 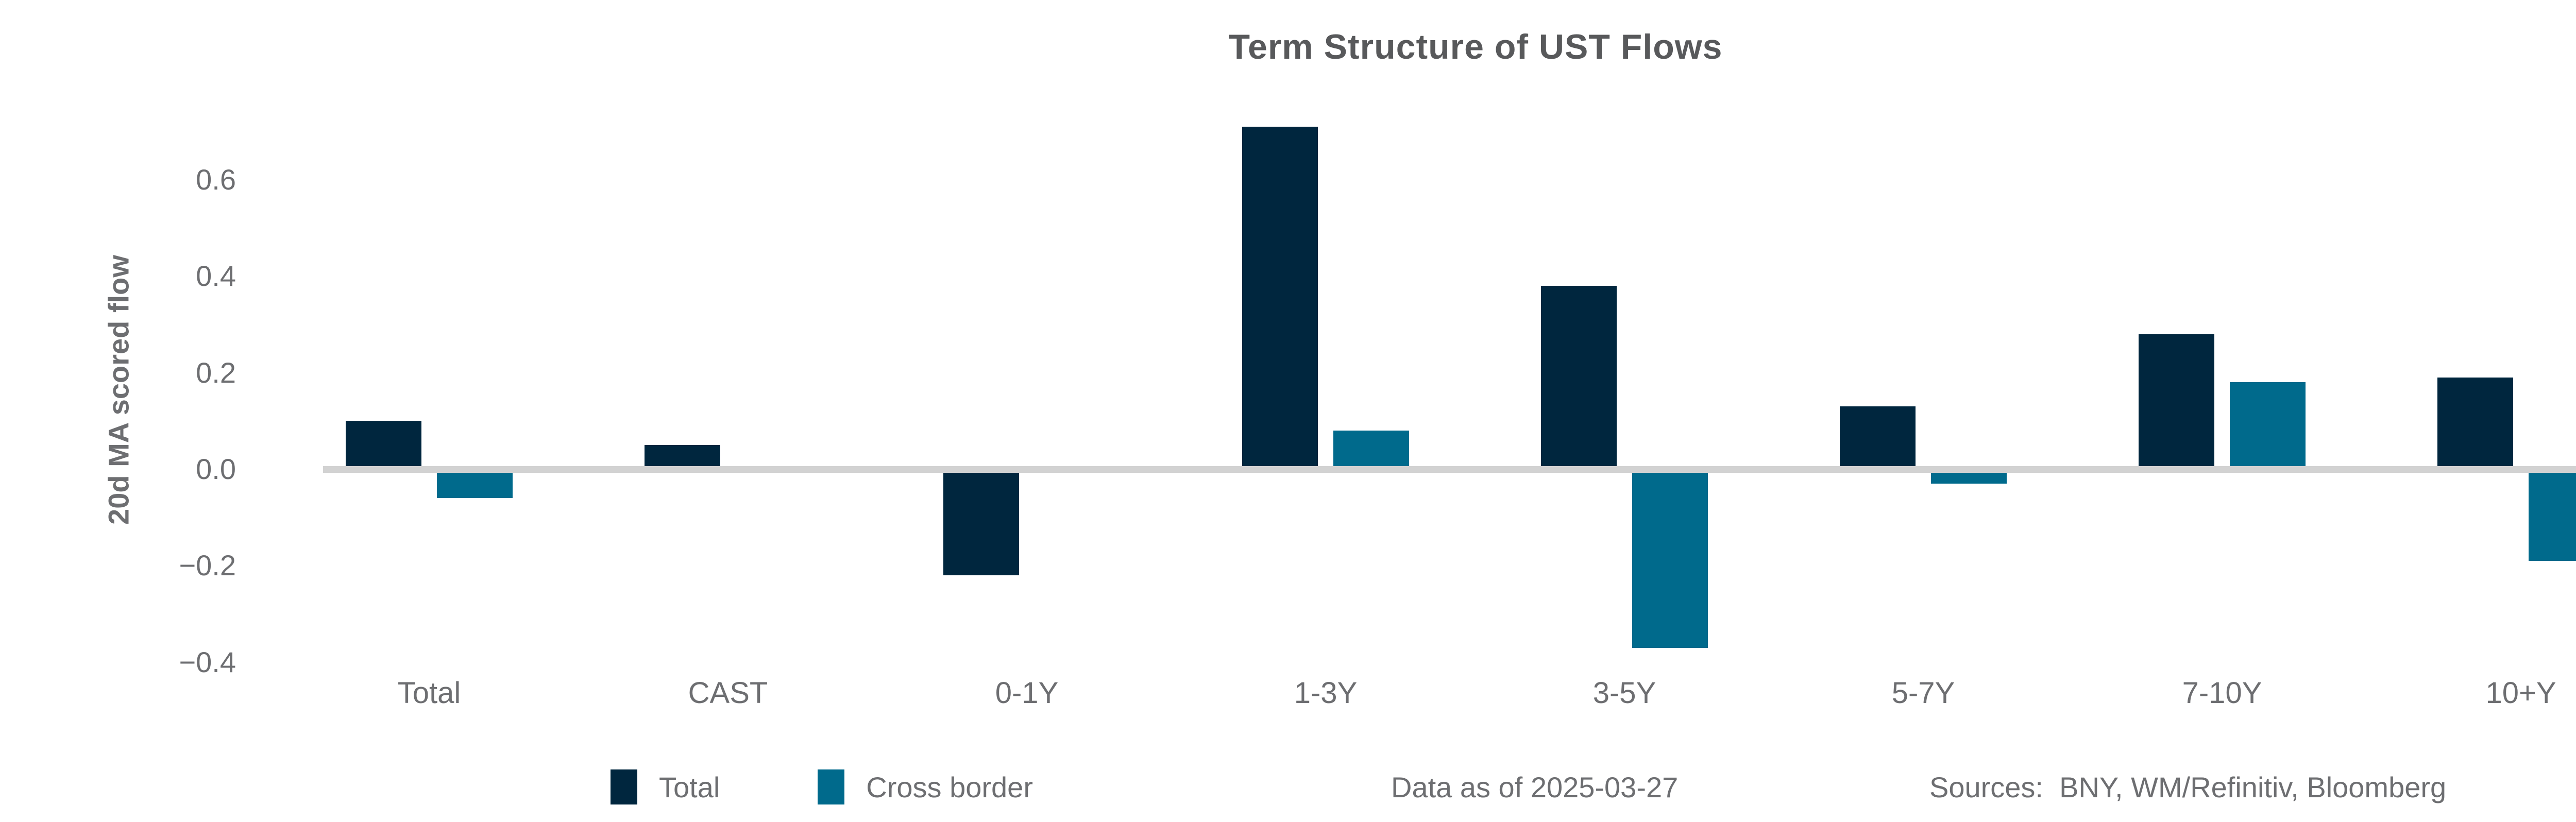 I want to click on x-tick-label-1-3y: 1-3Y, so click(x=1326, y=693).